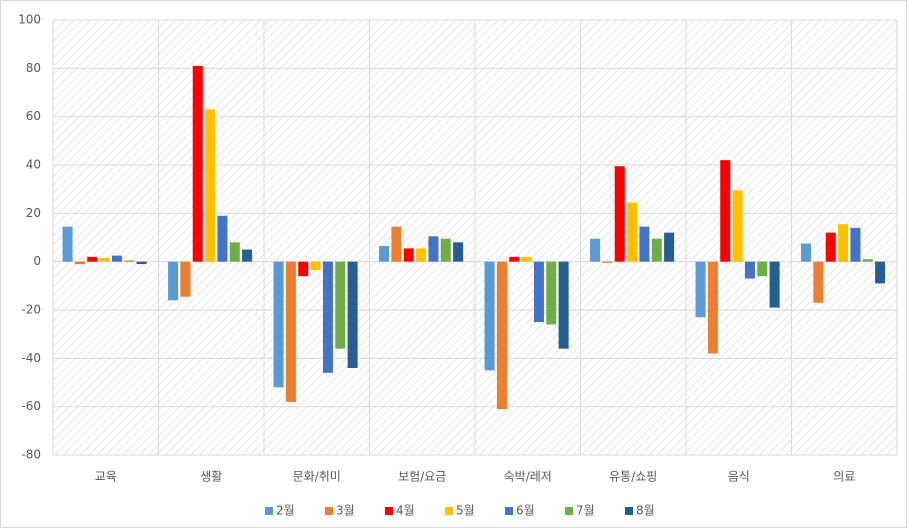 Image resolution: width=907 pixels, height=528 pixels. What do you see at coordinates (29, 20) in the screenshot?
I see `y-tick-label: 100` at bounding box center [29, 20].